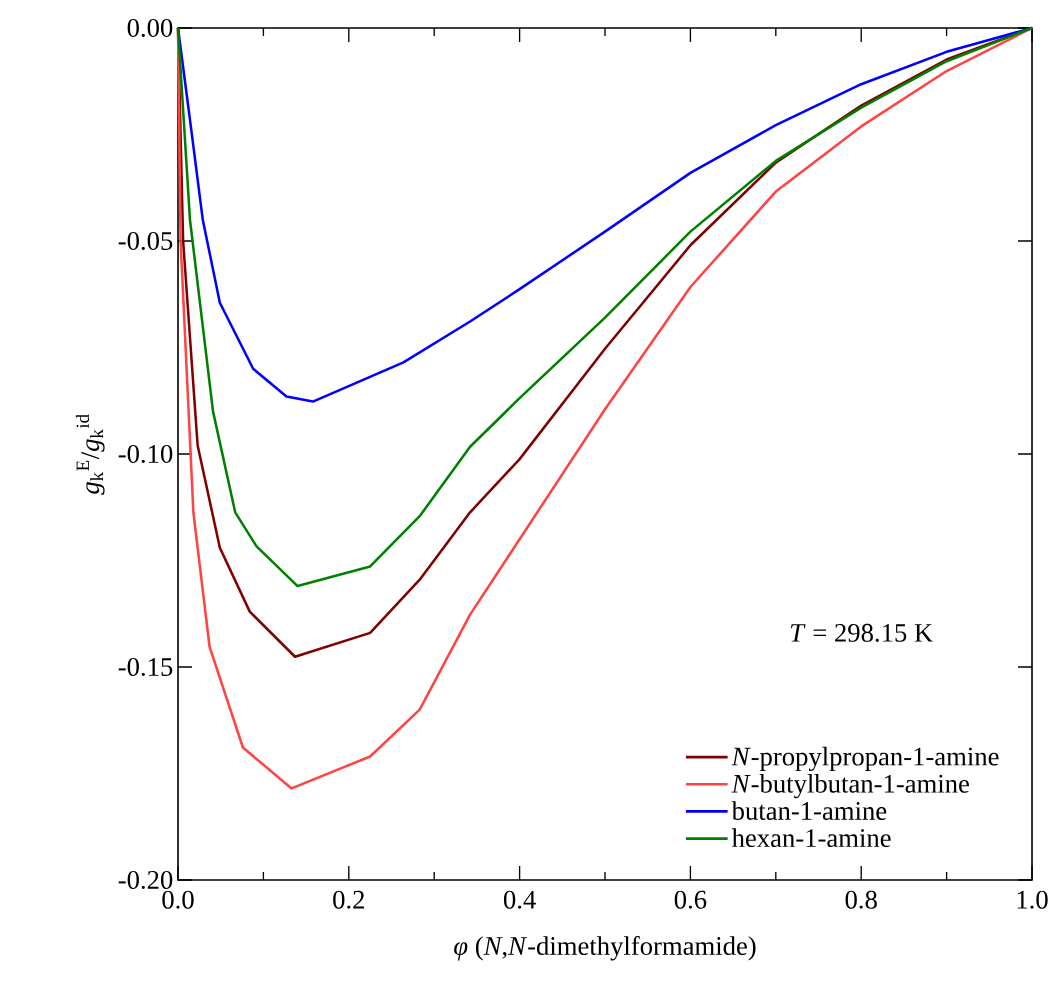 The width and height of the screenshot is (1056, 1003). Describe the element at coordinates (861, 632) in the screenshot. I see `annotation: T = 298.15 K` at that location.